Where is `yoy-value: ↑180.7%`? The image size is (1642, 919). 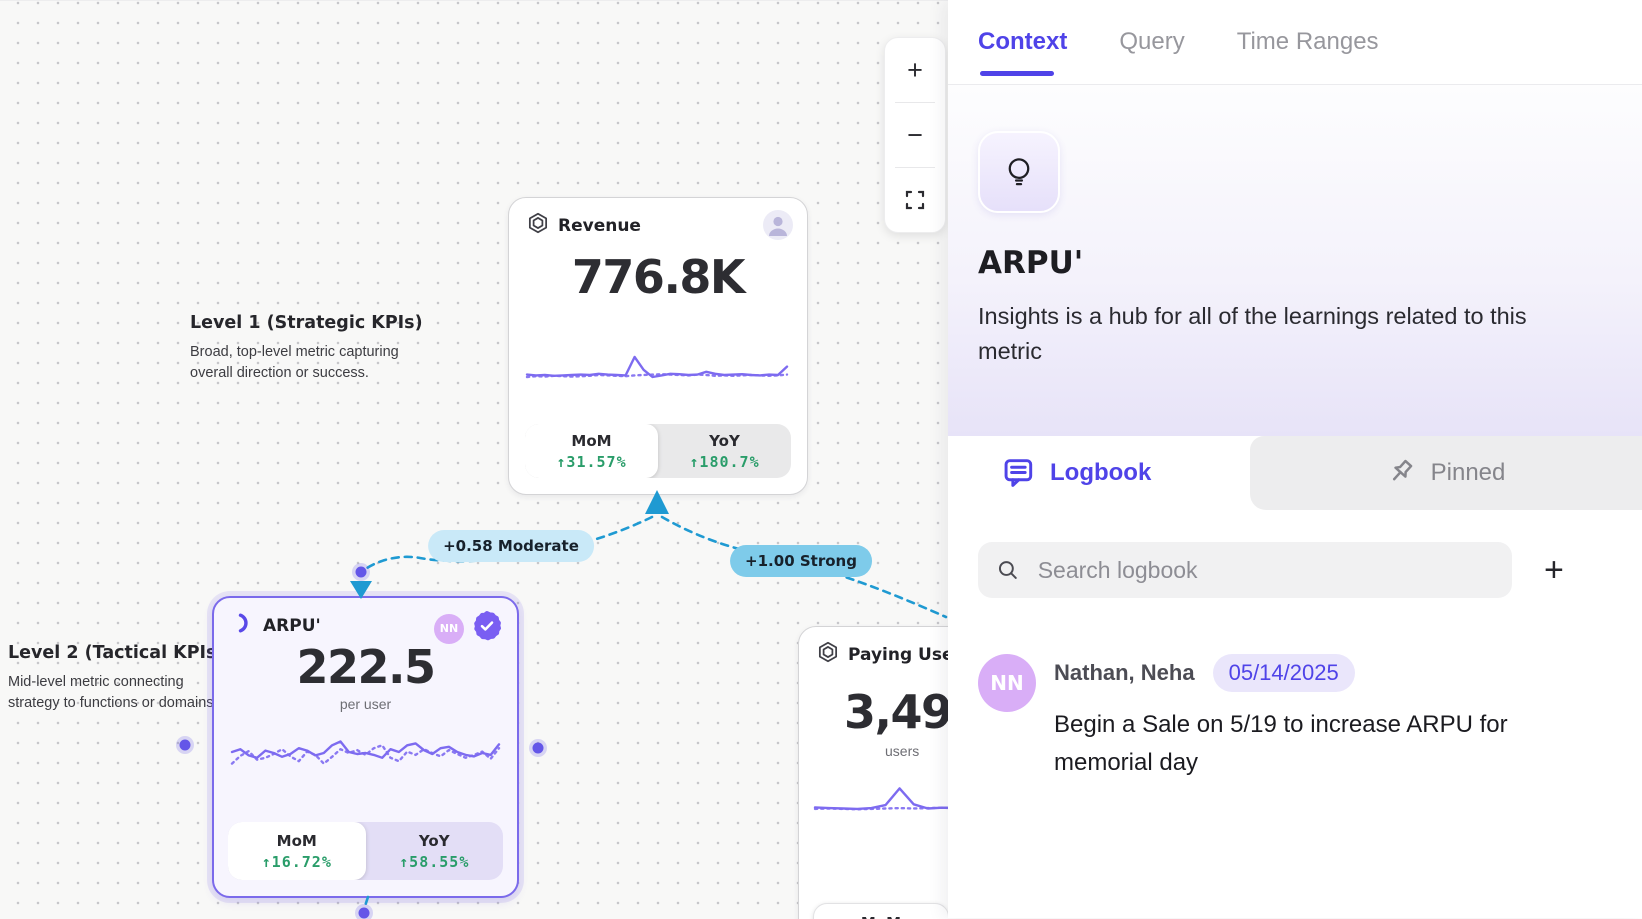
yoy-value: ↑180.7% is located at coordinates (724, 462).